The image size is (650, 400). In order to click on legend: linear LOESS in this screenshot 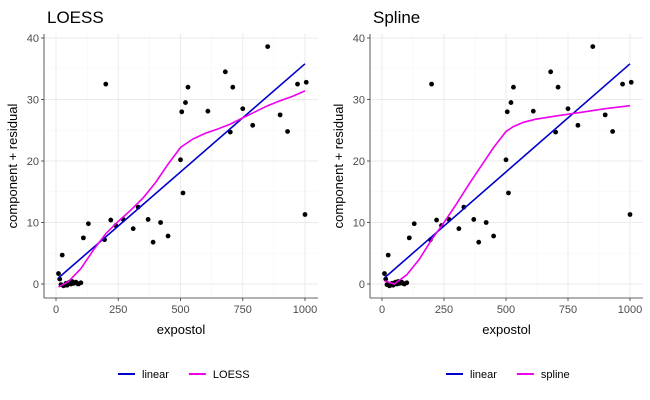, I will do `click(184, 375)`.